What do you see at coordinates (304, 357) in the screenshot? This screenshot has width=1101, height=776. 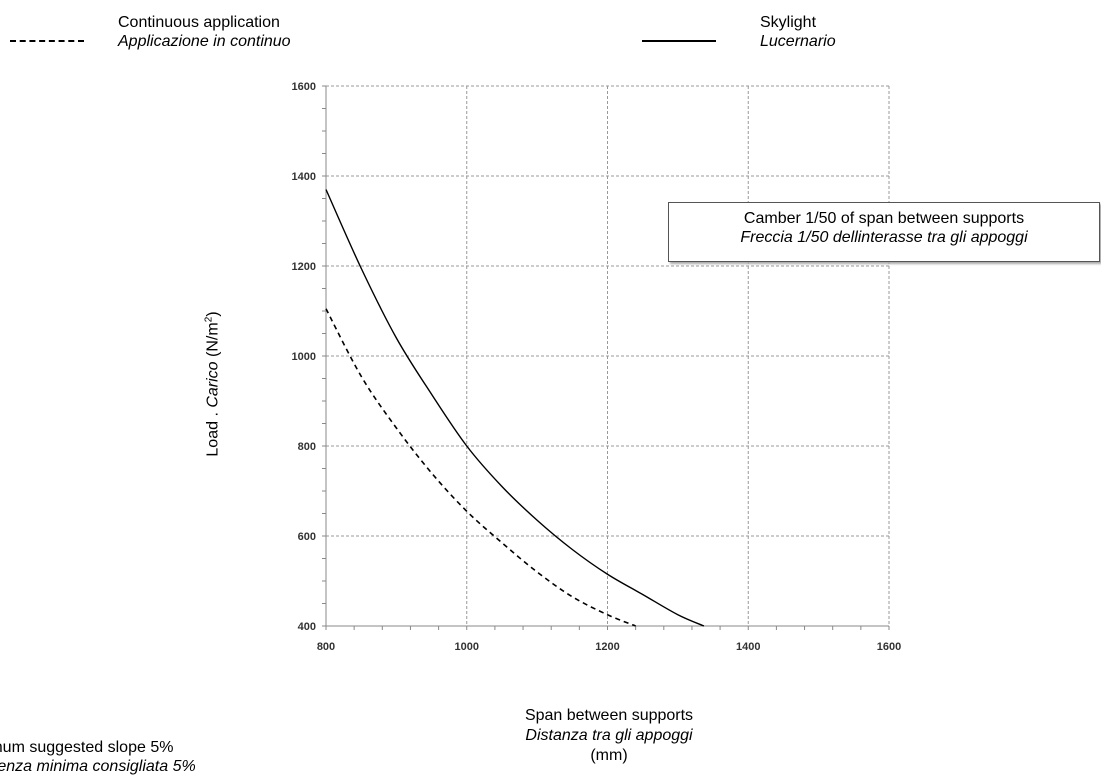 I see `y-tick-label: 1000` at bounding box center [304, 357].